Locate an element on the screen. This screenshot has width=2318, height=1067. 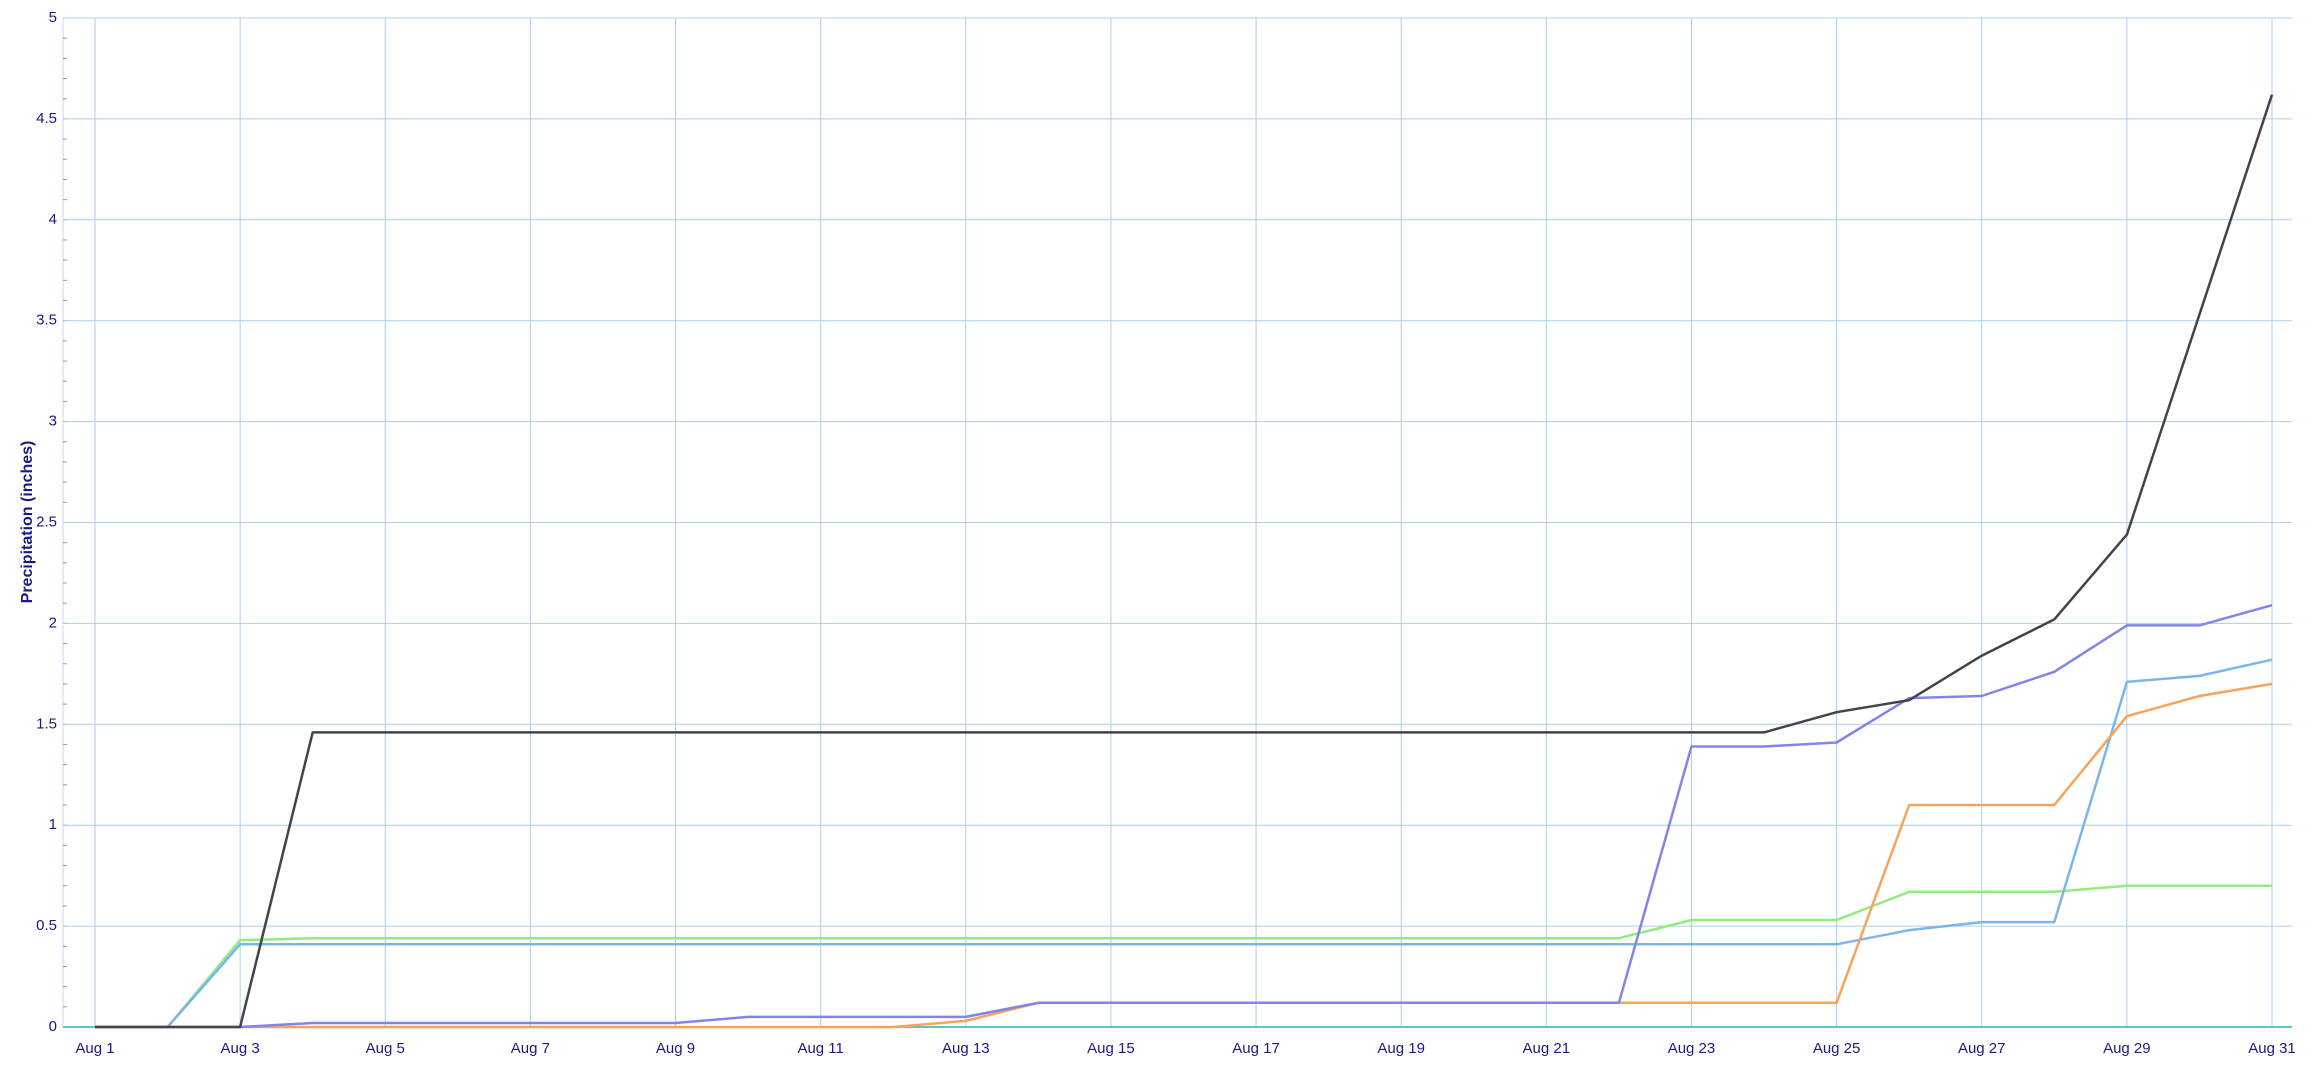
x-tick-label: Aug 15 is located at coordinates (1111, 1048).